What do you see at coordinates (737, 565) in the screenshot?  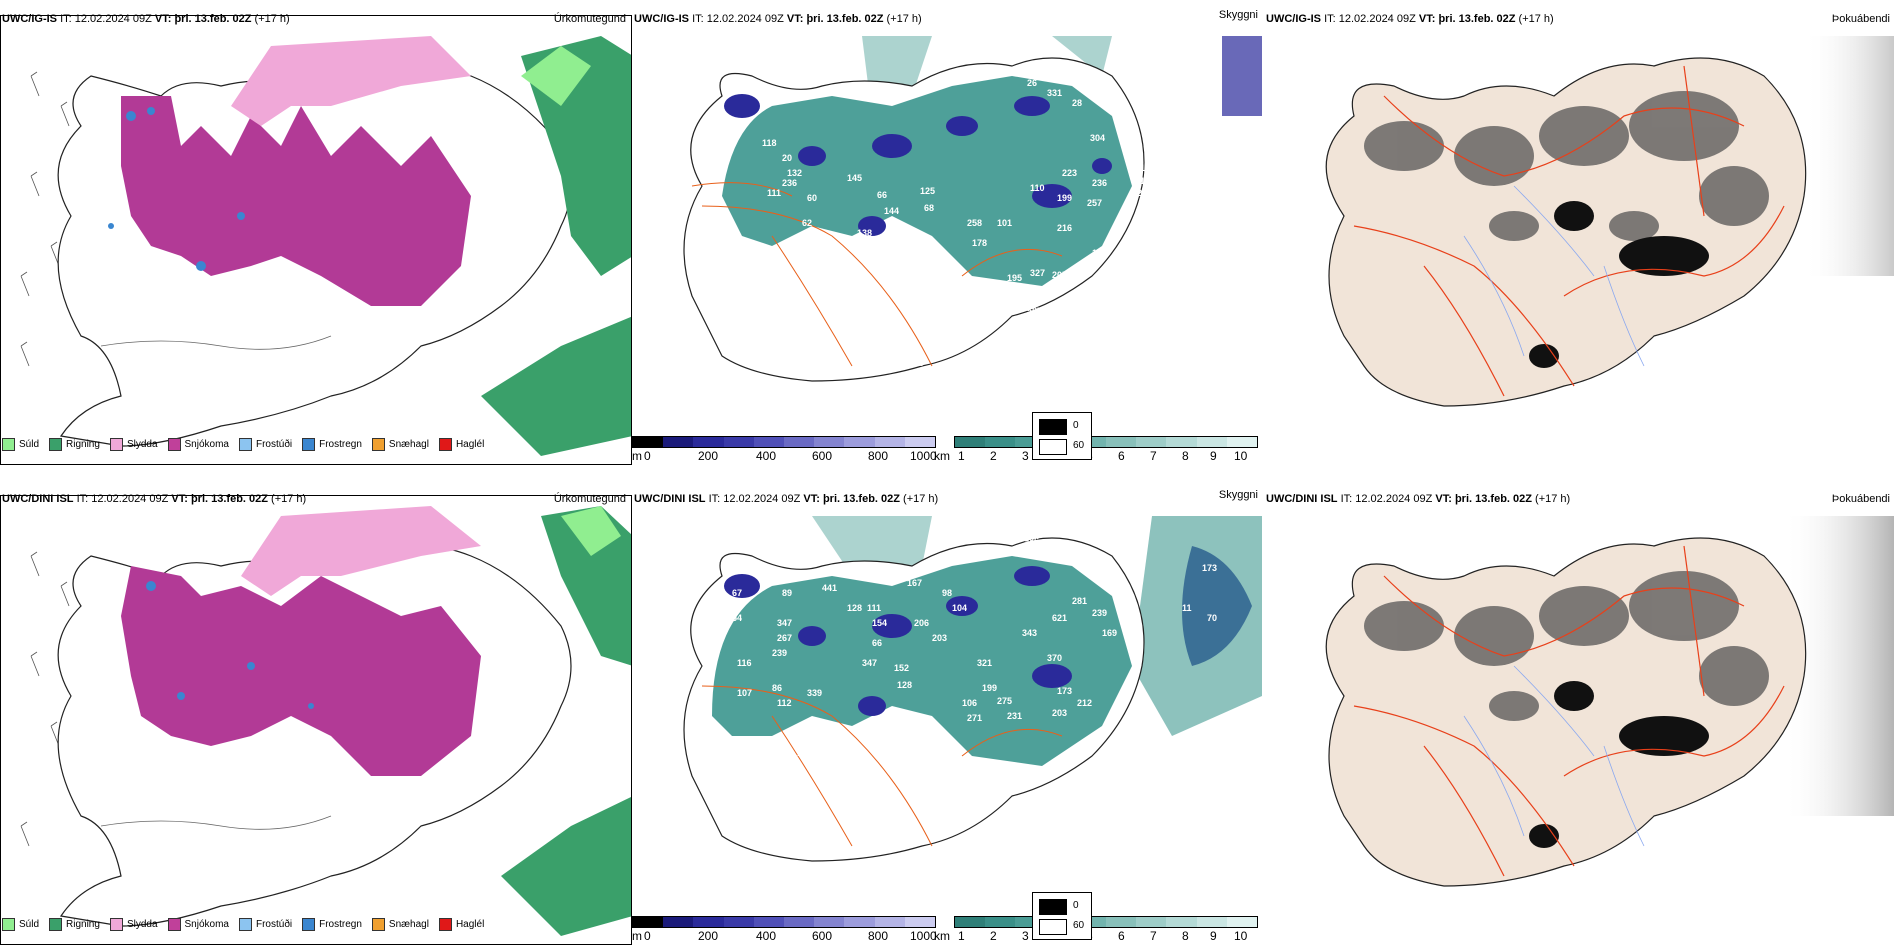 I see `vis-label: 75` at bounding box center [737, 565].